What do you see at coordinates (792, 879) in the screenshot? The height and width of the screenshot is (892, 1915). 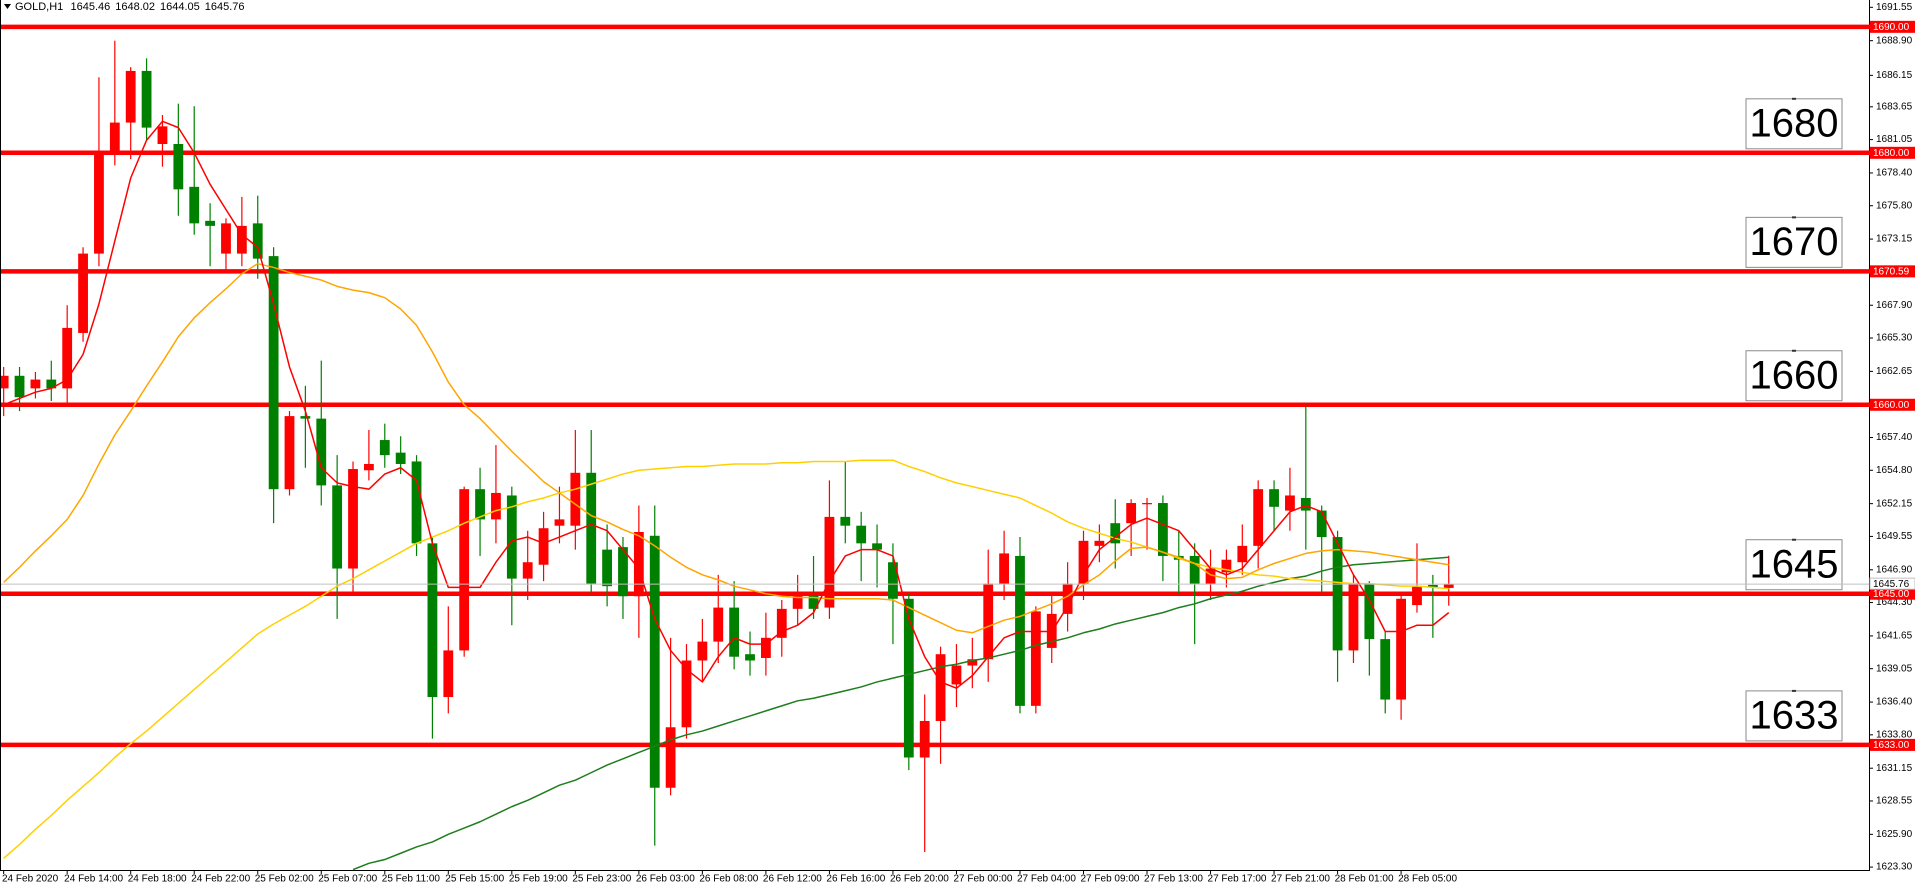 I see `x-tick-label: 26 Feb 12:00` at bounding box center [792, 879].